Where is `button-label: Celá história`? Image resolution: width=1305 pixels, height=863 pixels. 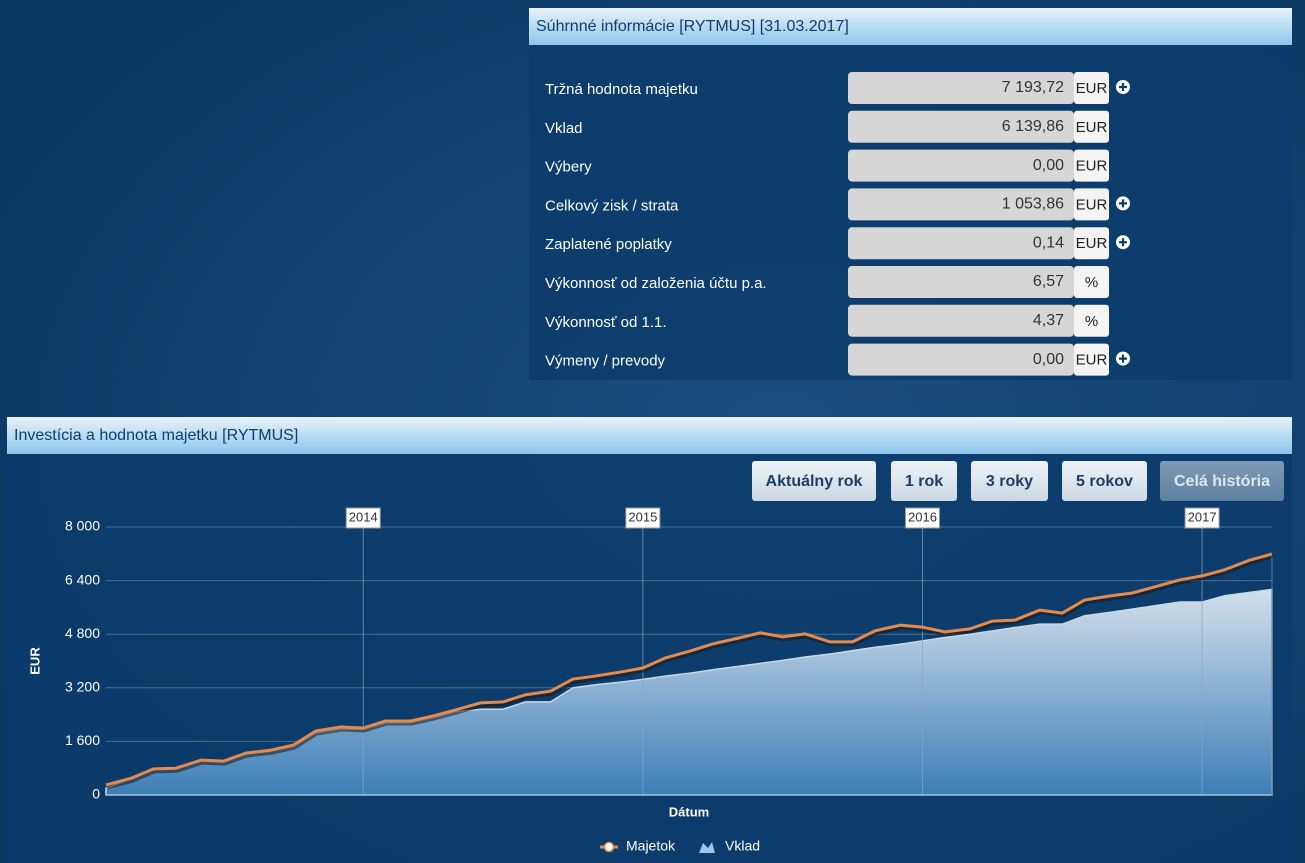
button-label: Celá história is located at coordinates (1222, 481).